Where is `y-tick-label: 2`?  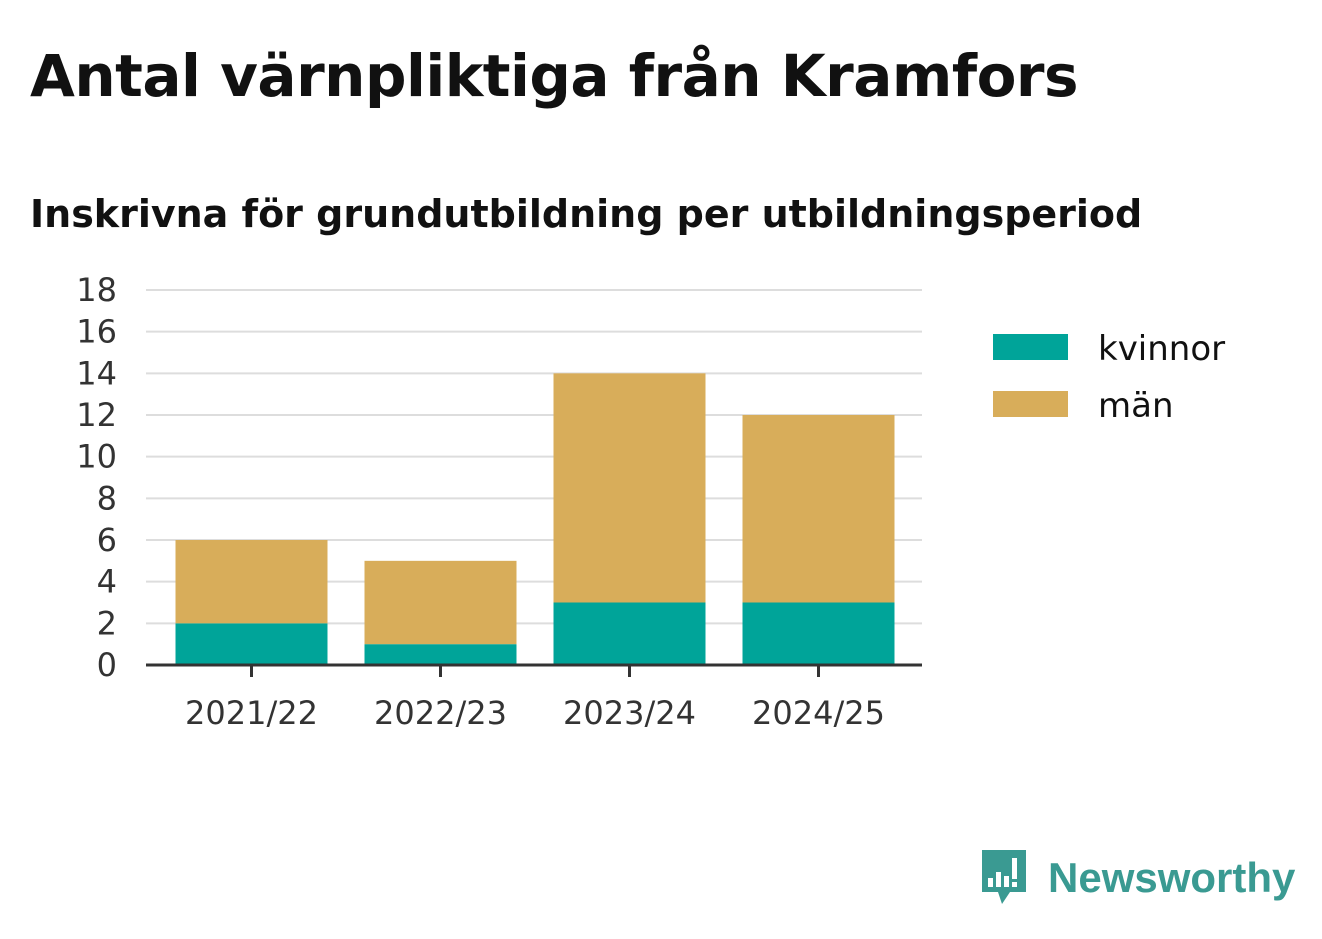
y-tick-label: 2 is located at coordinates (107, 623).